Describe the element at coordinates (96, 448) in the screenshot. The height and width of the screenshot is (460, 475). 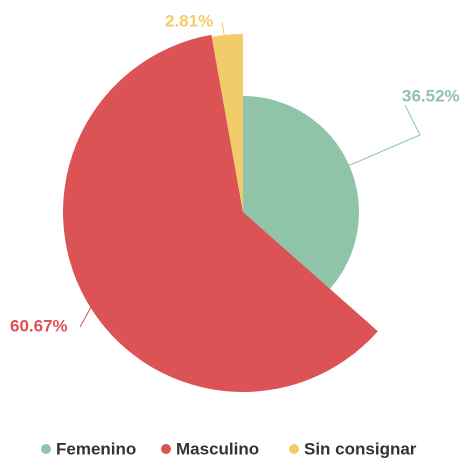
I see `legend-label: Femenino` at that location.